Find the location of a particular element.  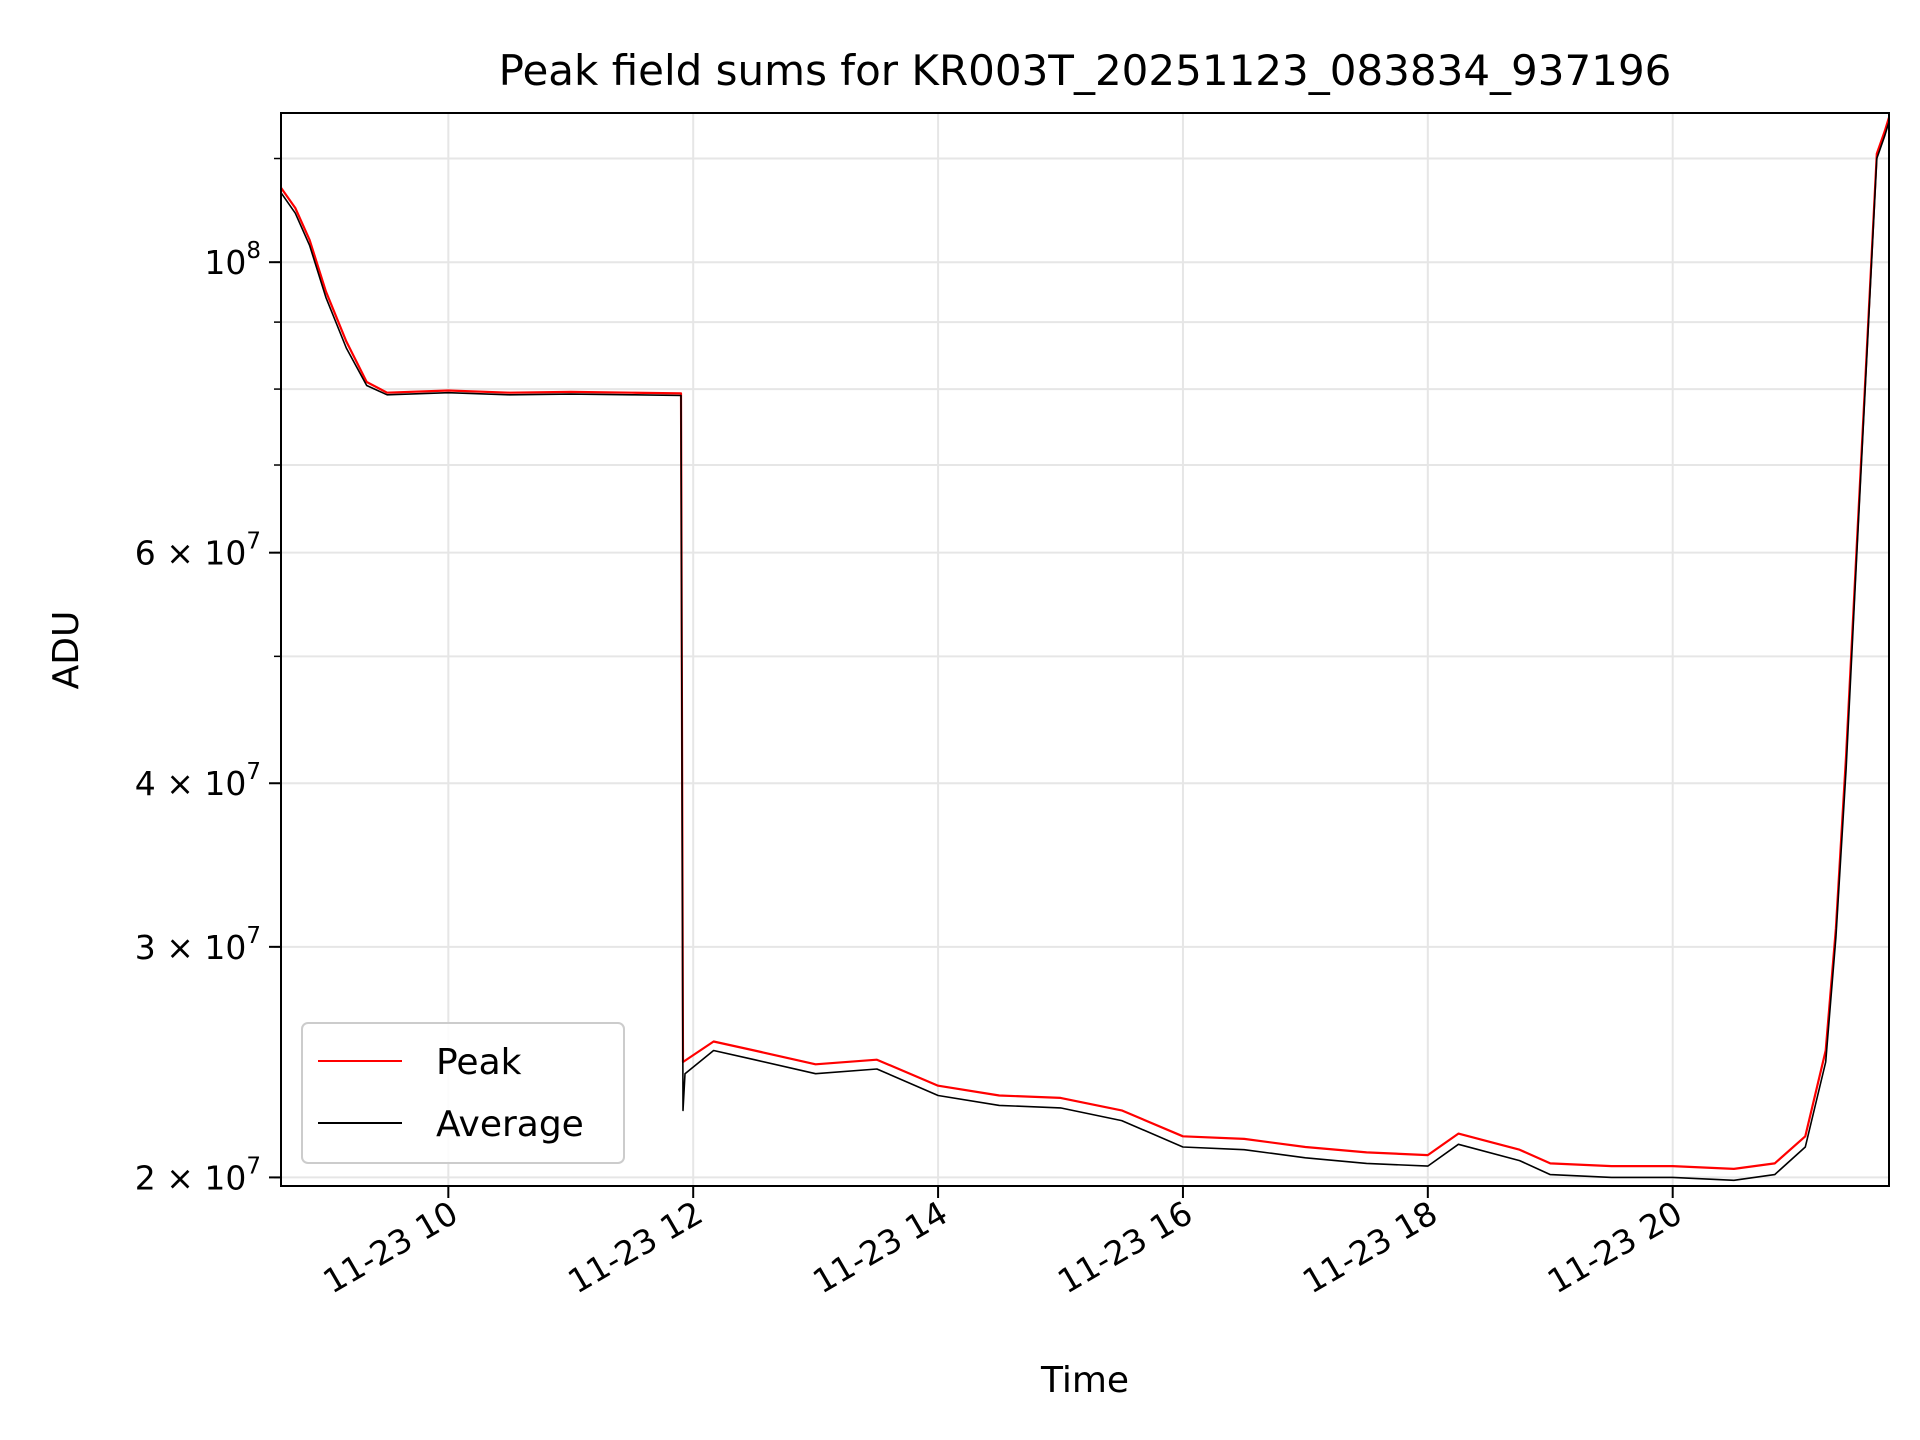

legend-box is located at coordinates (463, 1093).